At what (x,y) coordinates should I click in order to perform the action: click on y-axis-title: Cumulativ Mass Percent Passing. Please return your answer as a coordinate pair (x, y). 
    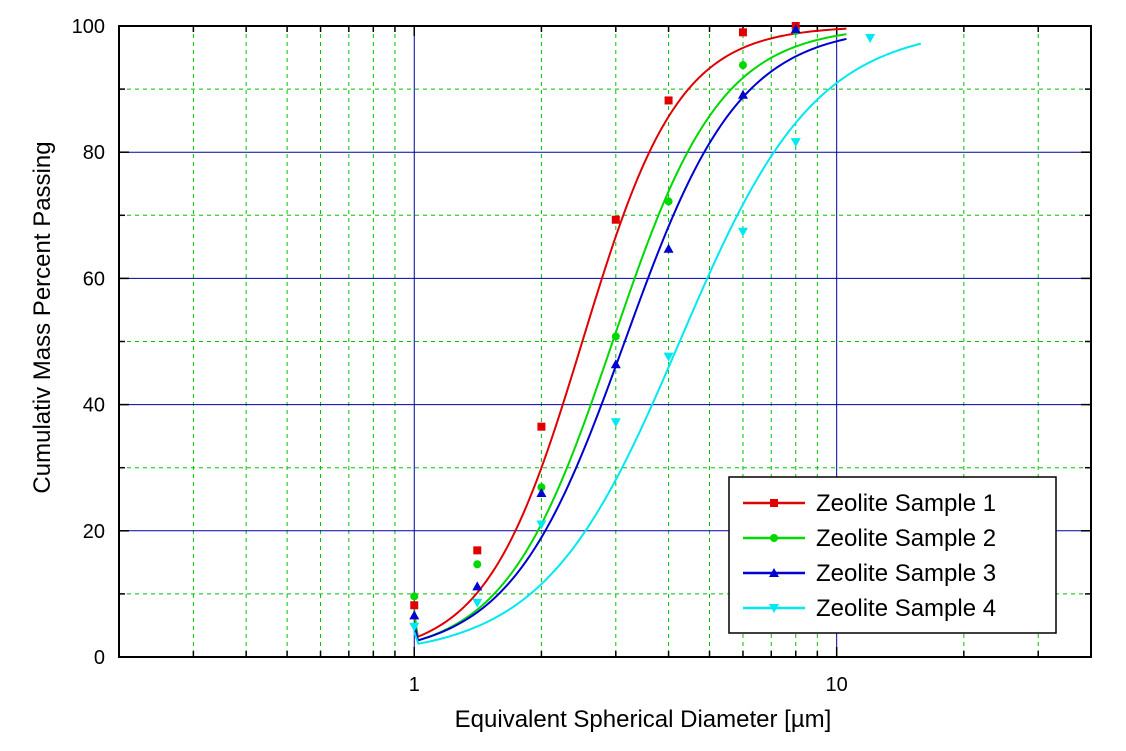
    Looking at the image, I should click on (42, 317).